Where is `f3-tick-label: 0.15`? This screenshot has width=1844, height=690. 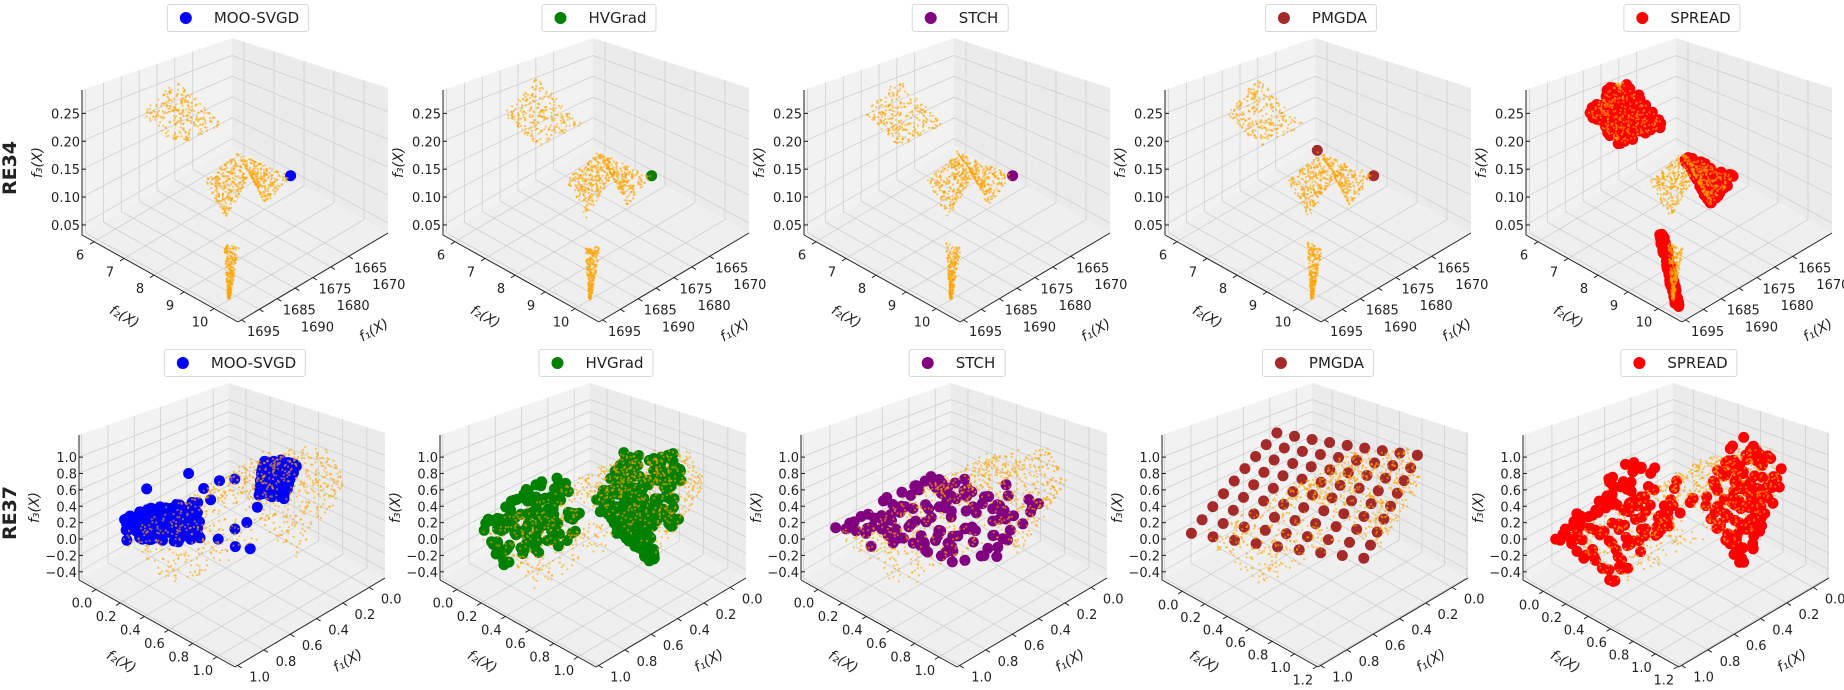
f3-tick-label: 0.15 is located at coordinates (65, 170).